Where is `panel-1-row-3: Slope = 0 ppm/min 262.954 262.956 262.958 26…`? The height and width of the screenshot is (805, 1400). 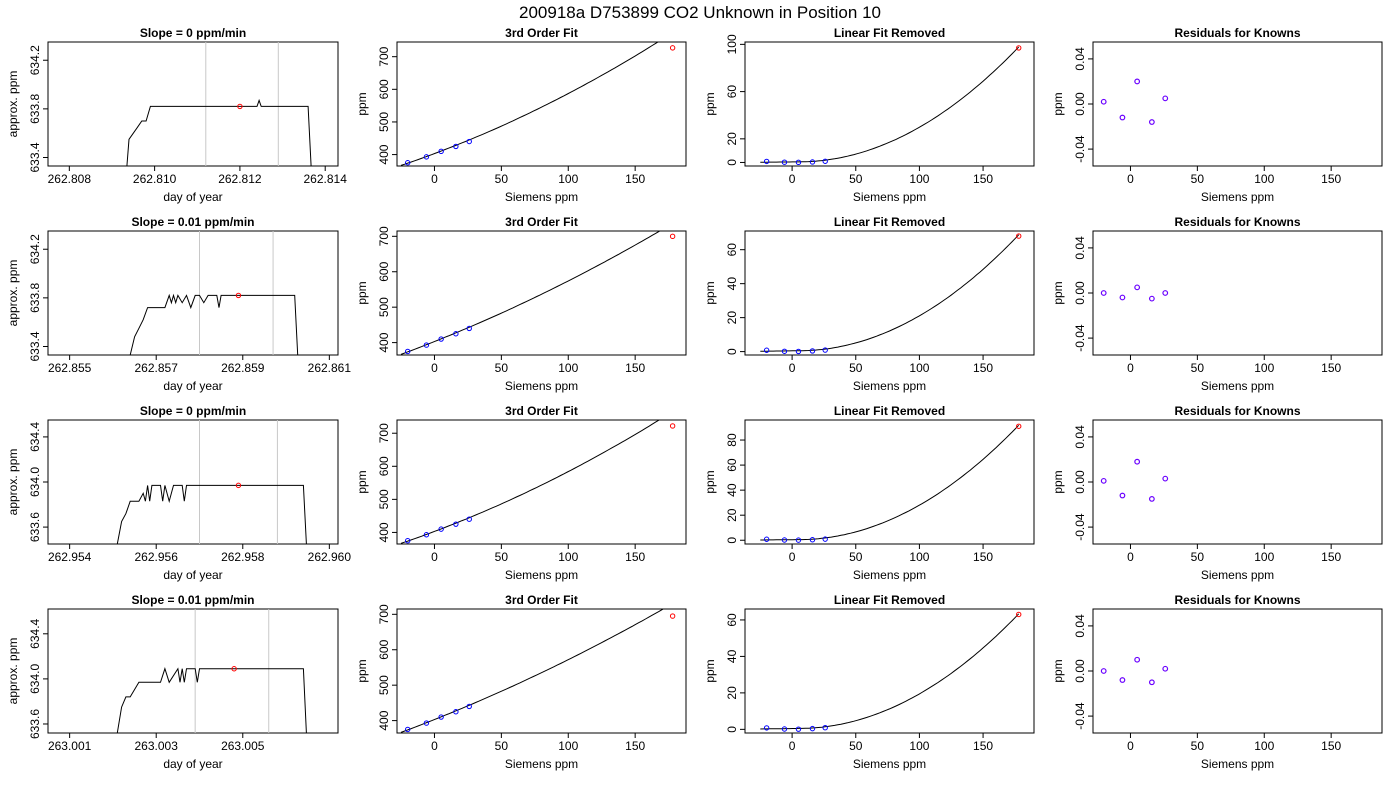
panel-1-row-3: Slope = 0 ppm/min 262.954 262.956 262.958 26… is located at coordinates (178, 493).